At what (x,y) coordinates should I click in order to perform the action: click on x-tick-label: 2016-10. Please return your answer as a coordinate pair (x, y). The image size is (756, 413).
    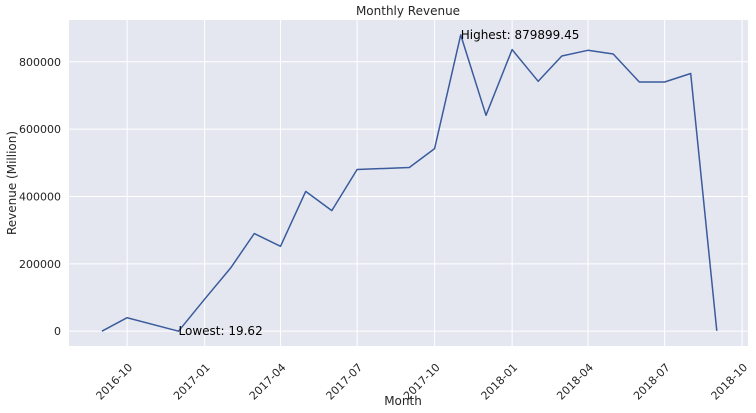
    Looking at the image, I should click on (115, 382).